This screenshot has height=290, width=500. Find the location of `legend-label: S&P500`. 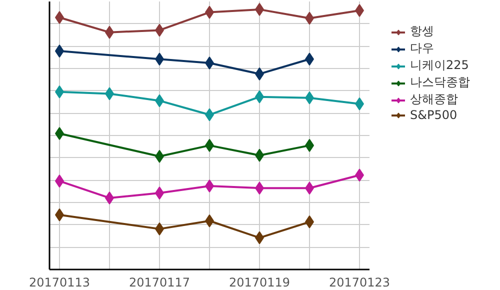

legend-label: S&P500 is located at coordinates (434, 115).